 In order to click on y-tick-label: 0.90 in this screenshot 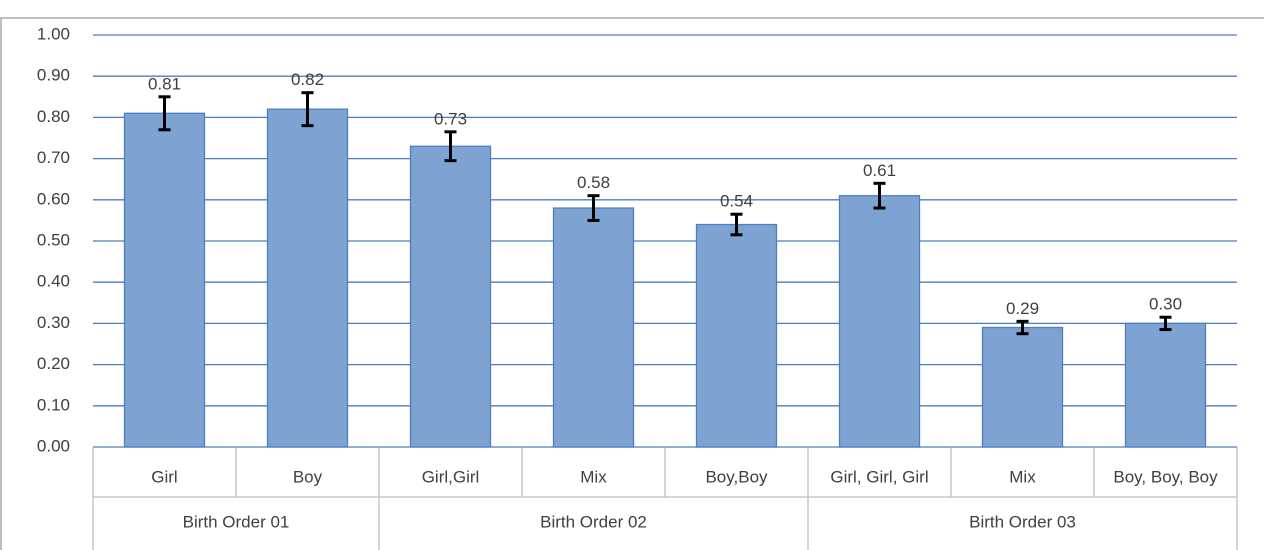, I will do `click(53, 75)`.